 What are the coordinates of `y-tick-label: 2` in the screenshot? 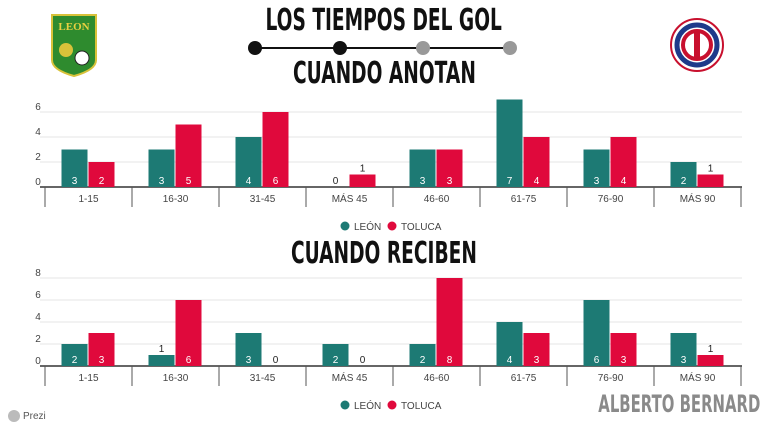 It's located at (38, 157).